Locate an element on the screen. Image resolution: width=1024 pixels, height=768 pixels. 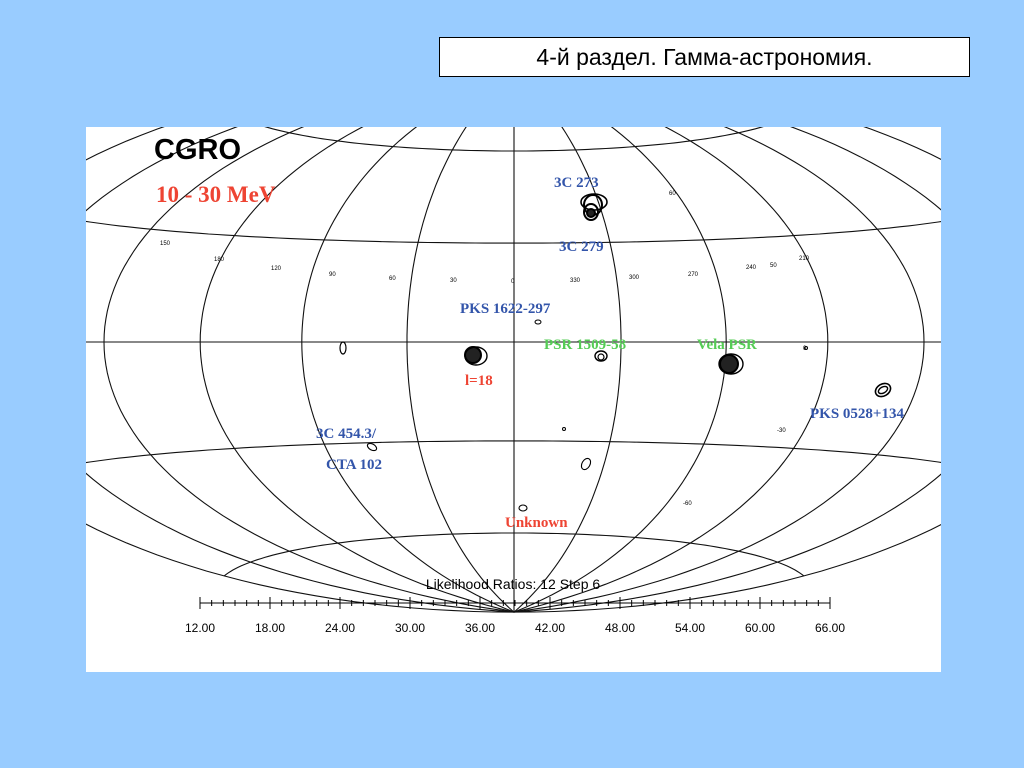
scale-ticks is located at coordinates (515, 603).